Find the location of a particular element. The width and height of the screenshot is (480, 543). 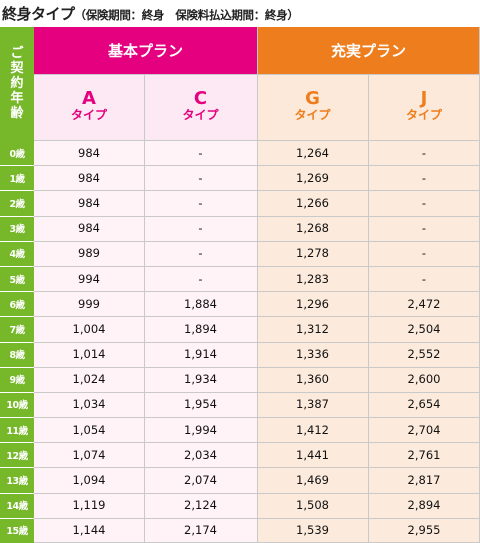

age-cell: 3歳 is located at coordinates (17, 228).